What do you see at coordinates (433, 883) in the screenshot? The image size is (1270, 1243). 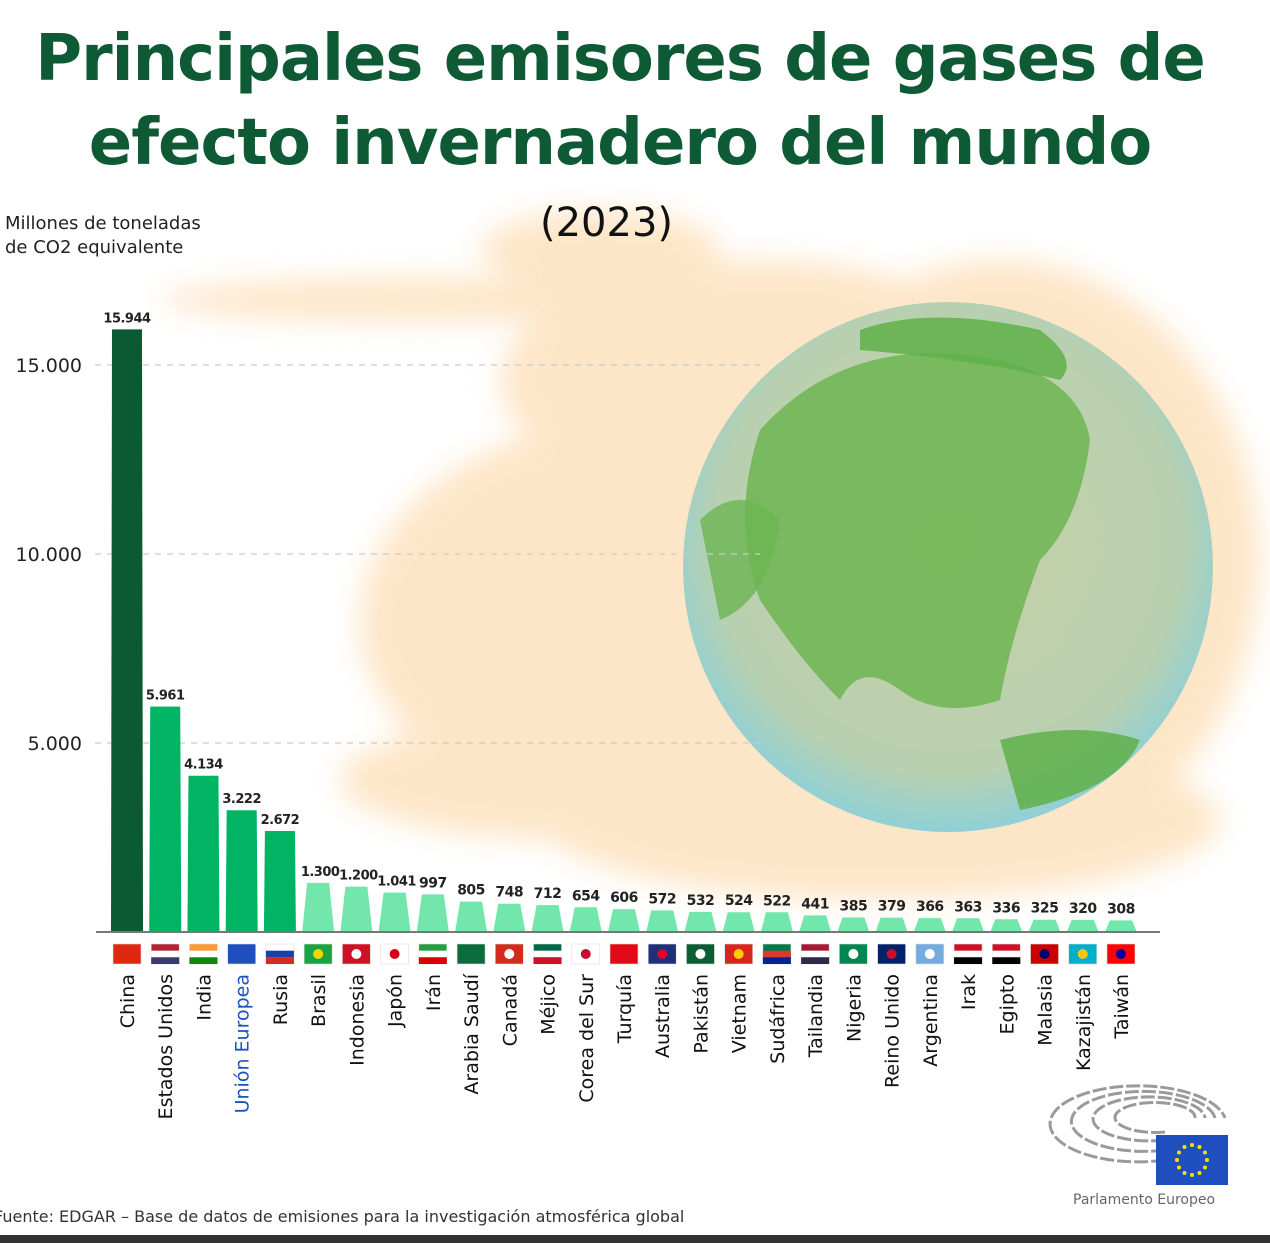 I see `value-label: 997` at bounding box center [433, 883].